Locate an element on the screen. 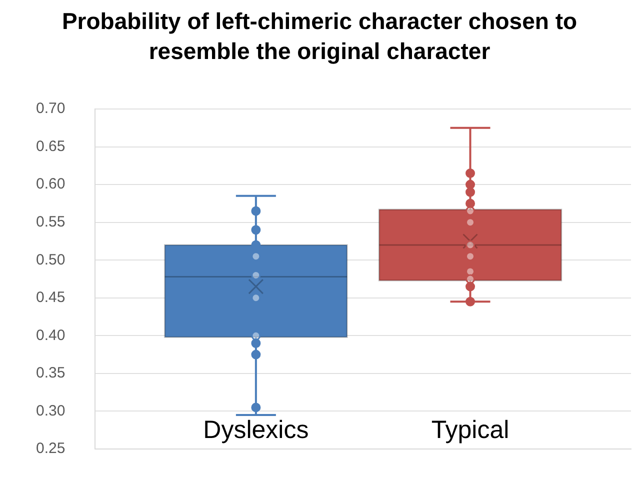 Image resolution: width=639 pixels, height=488 pixels. x-tick-label: Typical is located at coordinates (470, 430).